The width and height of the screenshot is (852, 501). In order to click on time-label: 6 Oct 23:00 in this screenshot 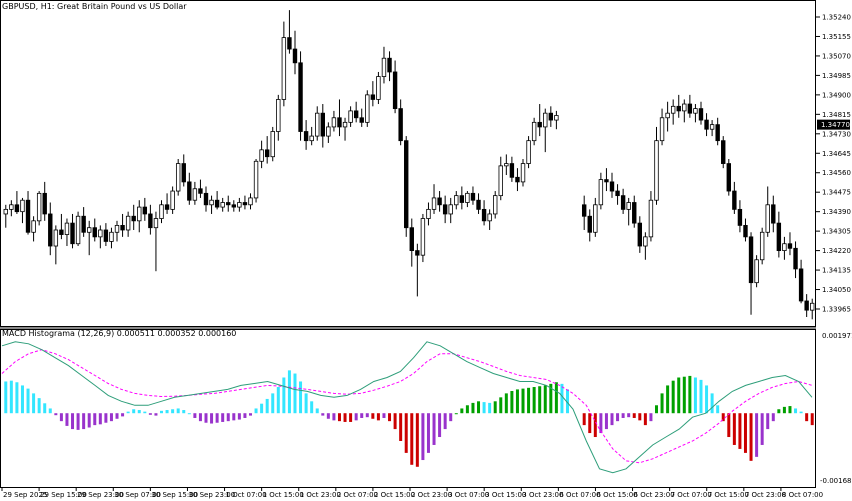, I will do `click(654, 495)`.